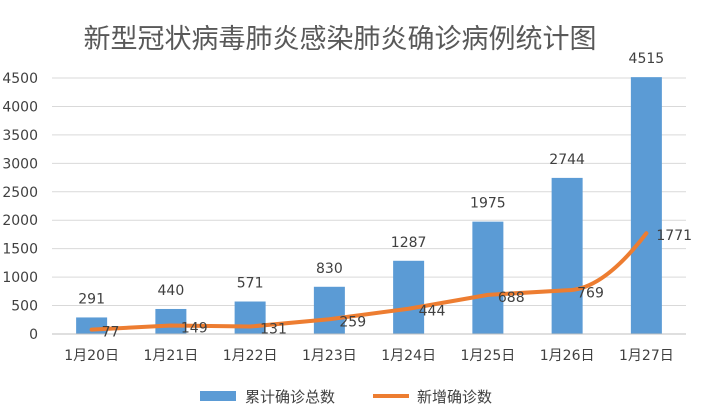 This screenshot has width=705, height=414. I want to click on line-value-label: 1771, so click(674, 236).